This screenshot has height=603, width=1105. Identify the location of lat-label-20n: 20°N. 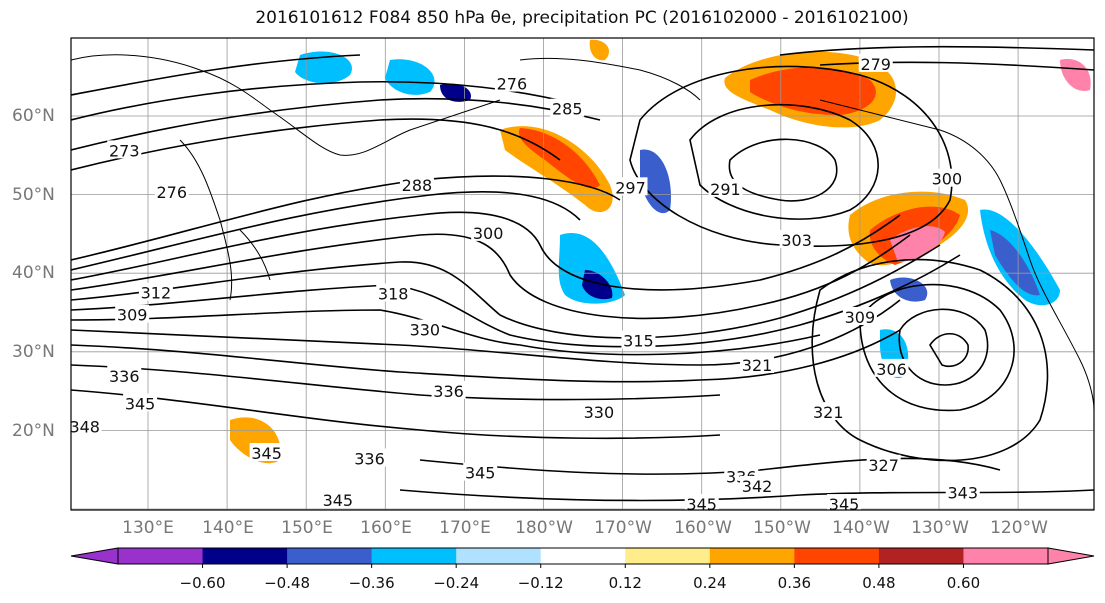
(33, 431).